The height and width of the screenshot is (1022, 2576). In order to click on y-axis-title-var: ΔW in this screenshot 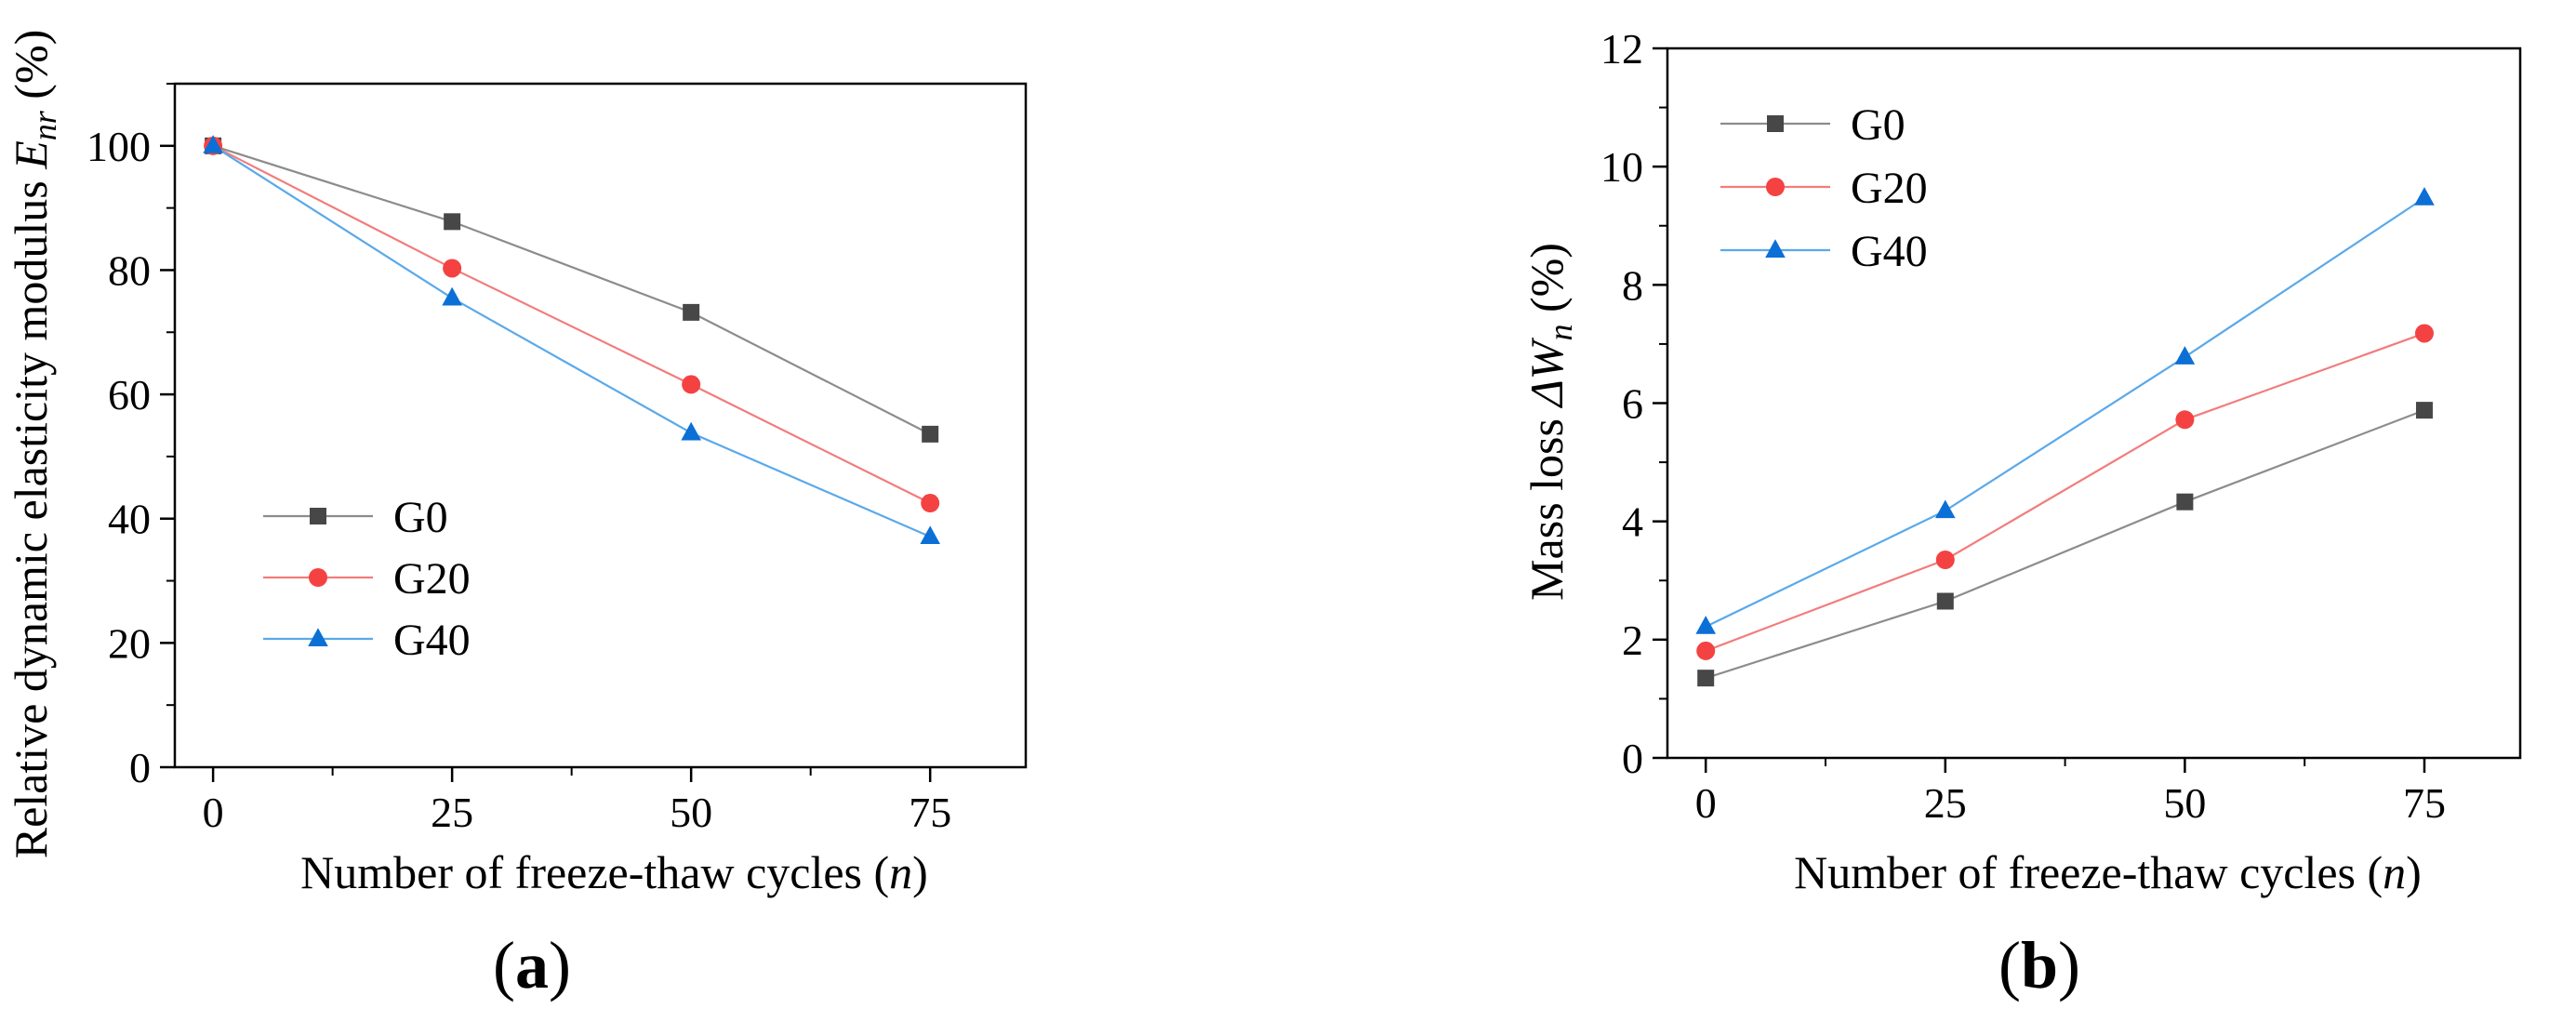, I will do `click(1546, 372)`.